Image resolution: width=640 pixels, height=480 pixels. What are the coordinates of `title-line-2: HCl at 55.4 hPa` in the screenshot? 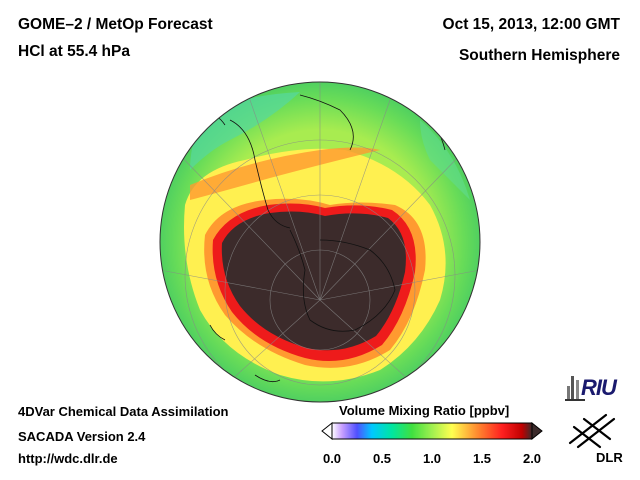 It's located at (74, 51).